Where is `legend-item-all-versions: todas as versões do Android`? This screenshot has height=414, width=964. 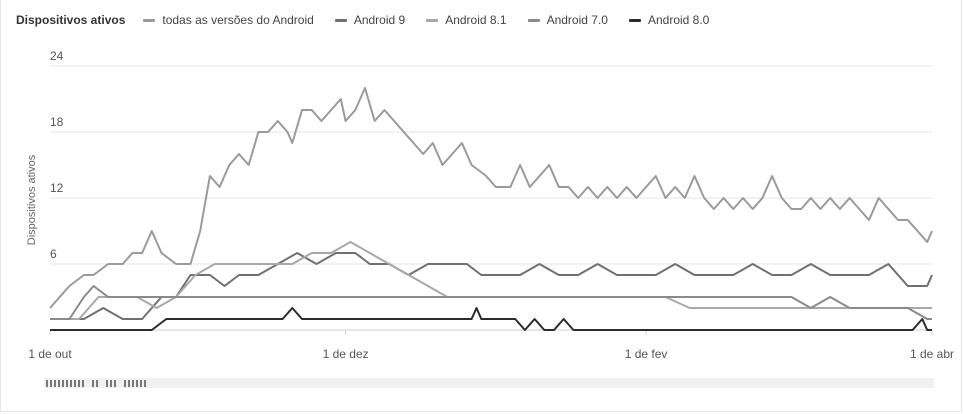
legend-item-all-versions: todas as versões do Android is located at coordinates (228, 20).